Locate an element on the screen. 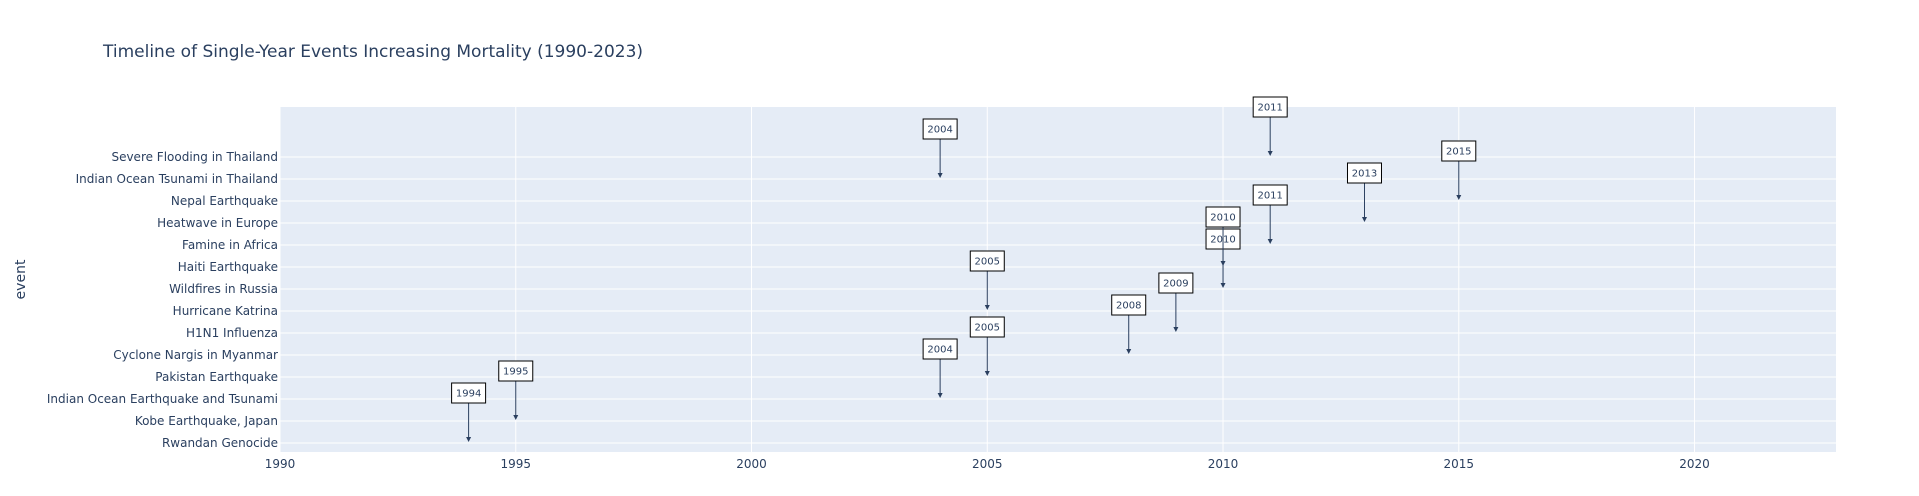 The image size is (1919, 496). annotation-year-label: 1994 is located at coordinates (468, 394).